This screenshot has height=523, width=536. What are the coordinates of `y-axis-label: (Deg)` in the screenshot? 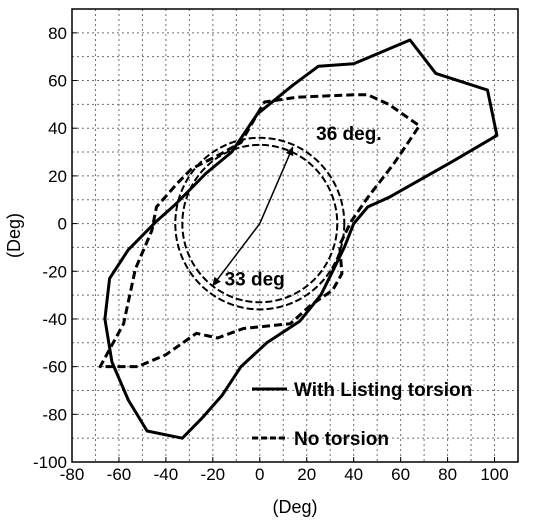 It's located at (14, 235).